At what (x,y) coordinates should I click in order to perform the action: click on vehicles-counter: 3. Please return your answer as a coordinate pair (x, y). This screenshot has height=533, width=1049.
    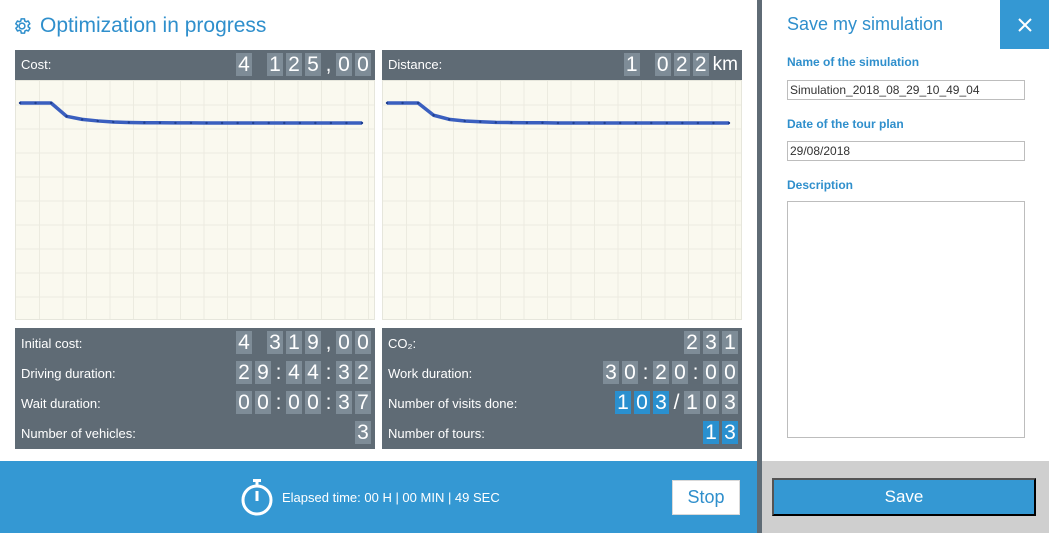
    Looking at the image, I should click on (361, 432).